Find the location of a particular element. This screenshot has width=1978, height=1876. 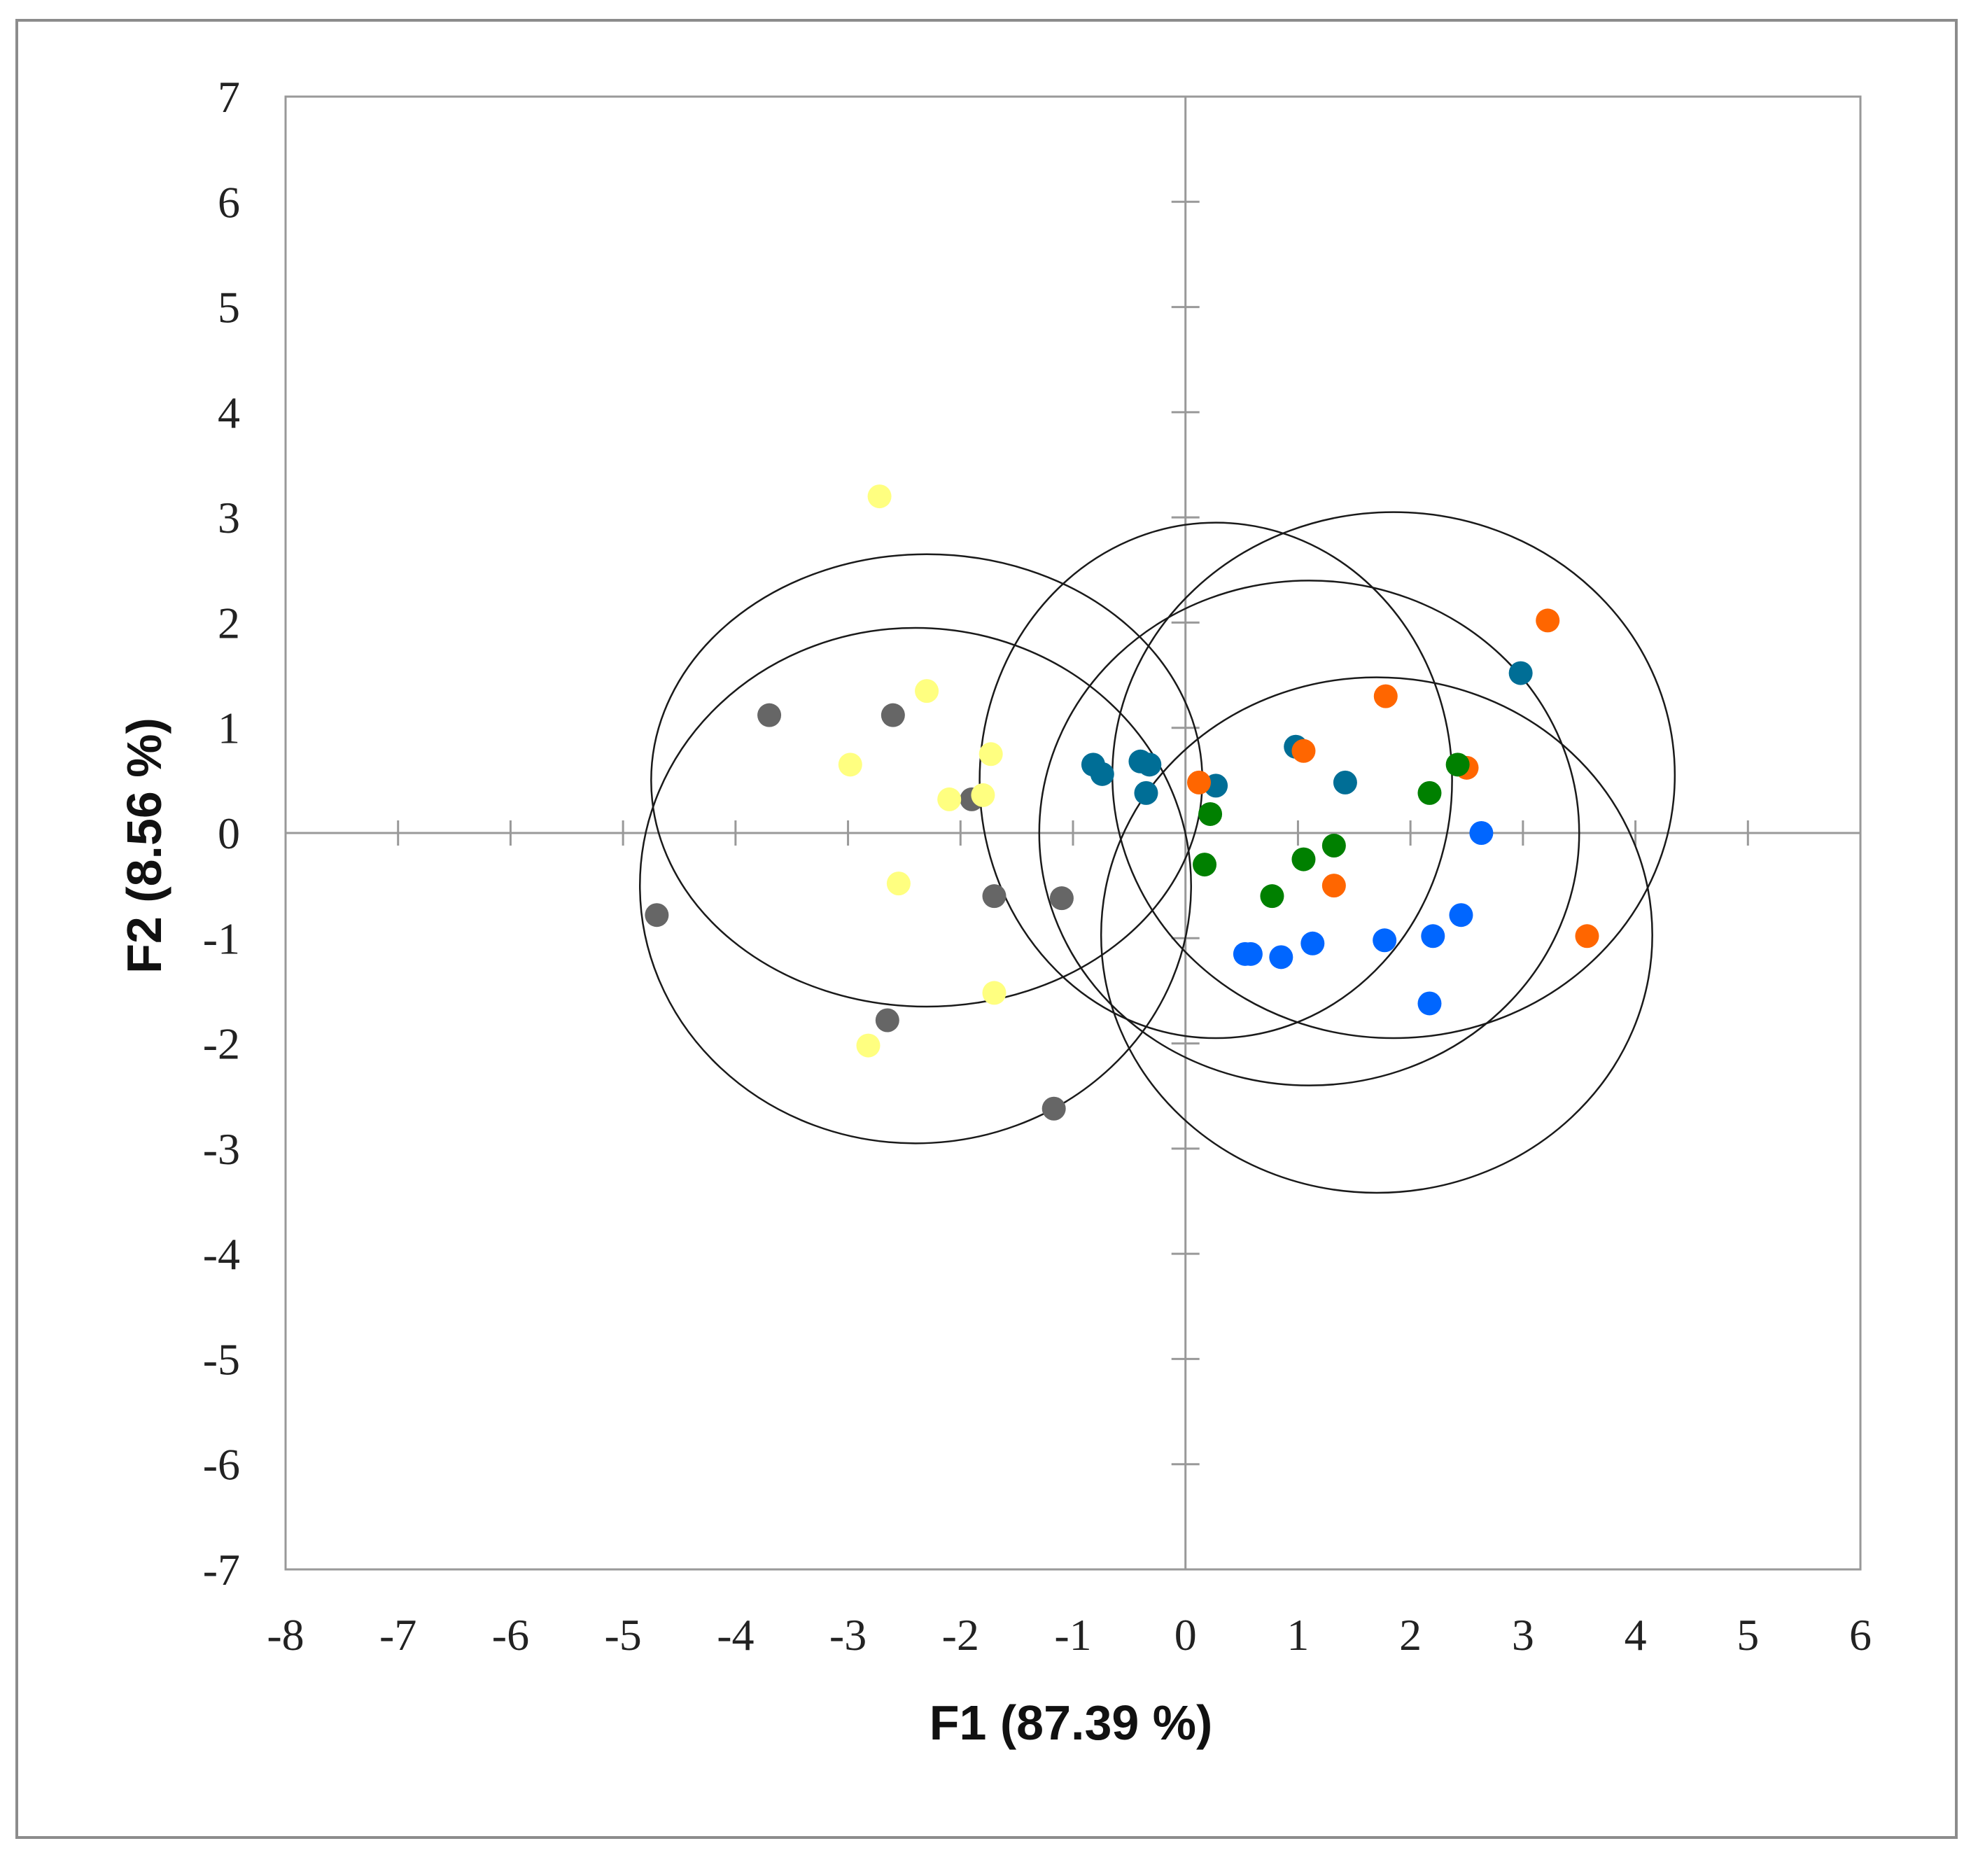

y-axis-title: F2 (8.56 %) is located at coordinates (144, 846).